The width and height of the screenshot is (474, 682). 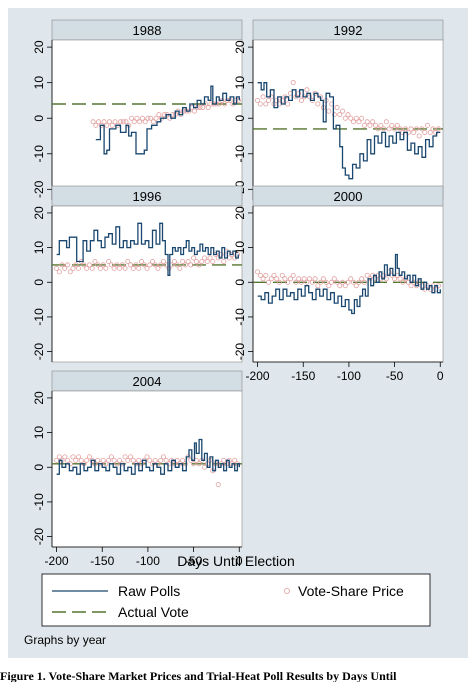 I want to click on vote-share-price-series, so click(x=147, y=261).